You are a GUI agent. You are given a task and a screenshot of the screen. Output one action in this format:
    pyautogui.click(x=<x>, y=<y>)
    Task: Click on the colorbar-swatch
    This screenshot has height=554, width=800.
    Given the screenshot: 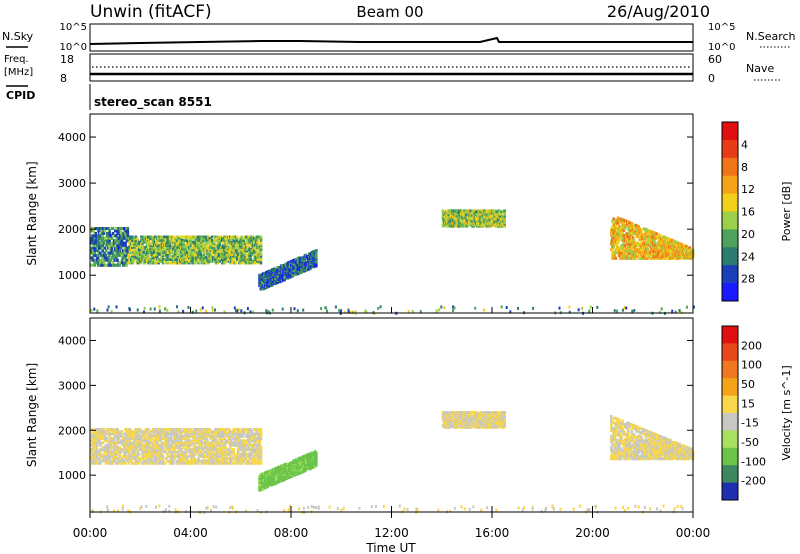 What is the action you would take?
    pyautogui.click(x=730, y=274)
    